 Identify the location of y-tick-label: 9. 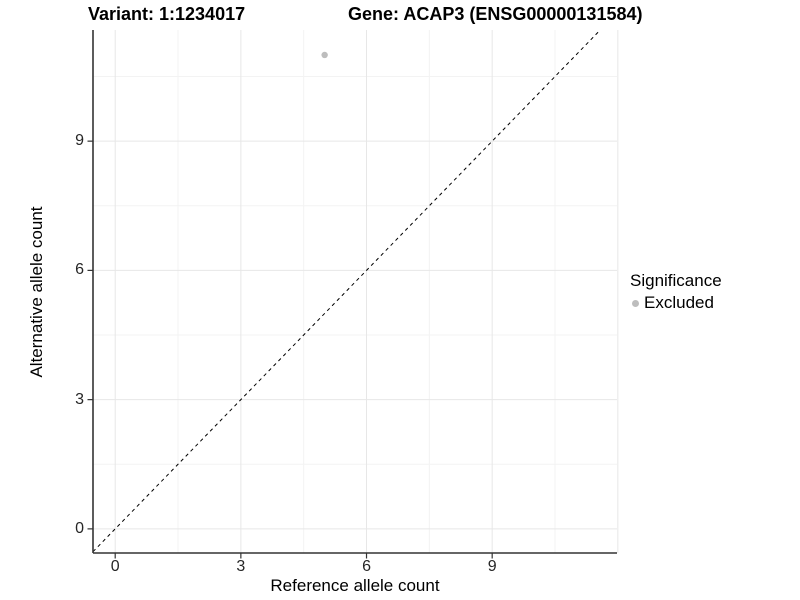
(79, 141).